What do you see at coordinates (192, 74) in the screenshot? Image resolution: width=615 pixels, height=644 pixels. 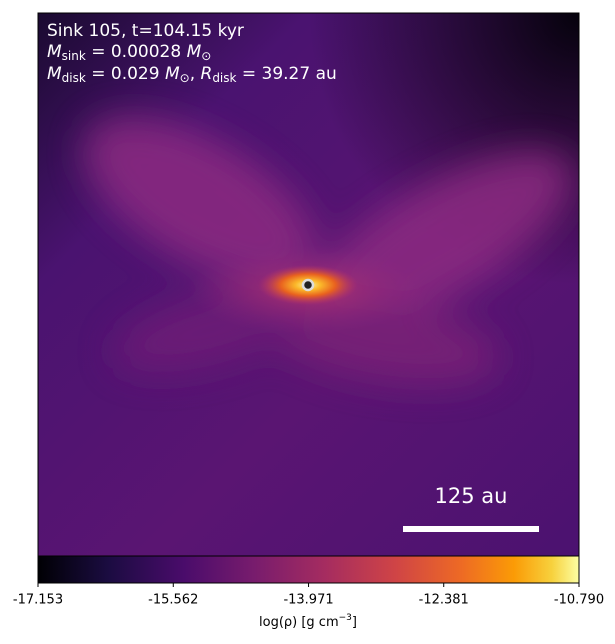 I see `annotation: Mdisk = 0.029 M⊙, Rdisk = 39.27 au` at bounding box center [192, 74].